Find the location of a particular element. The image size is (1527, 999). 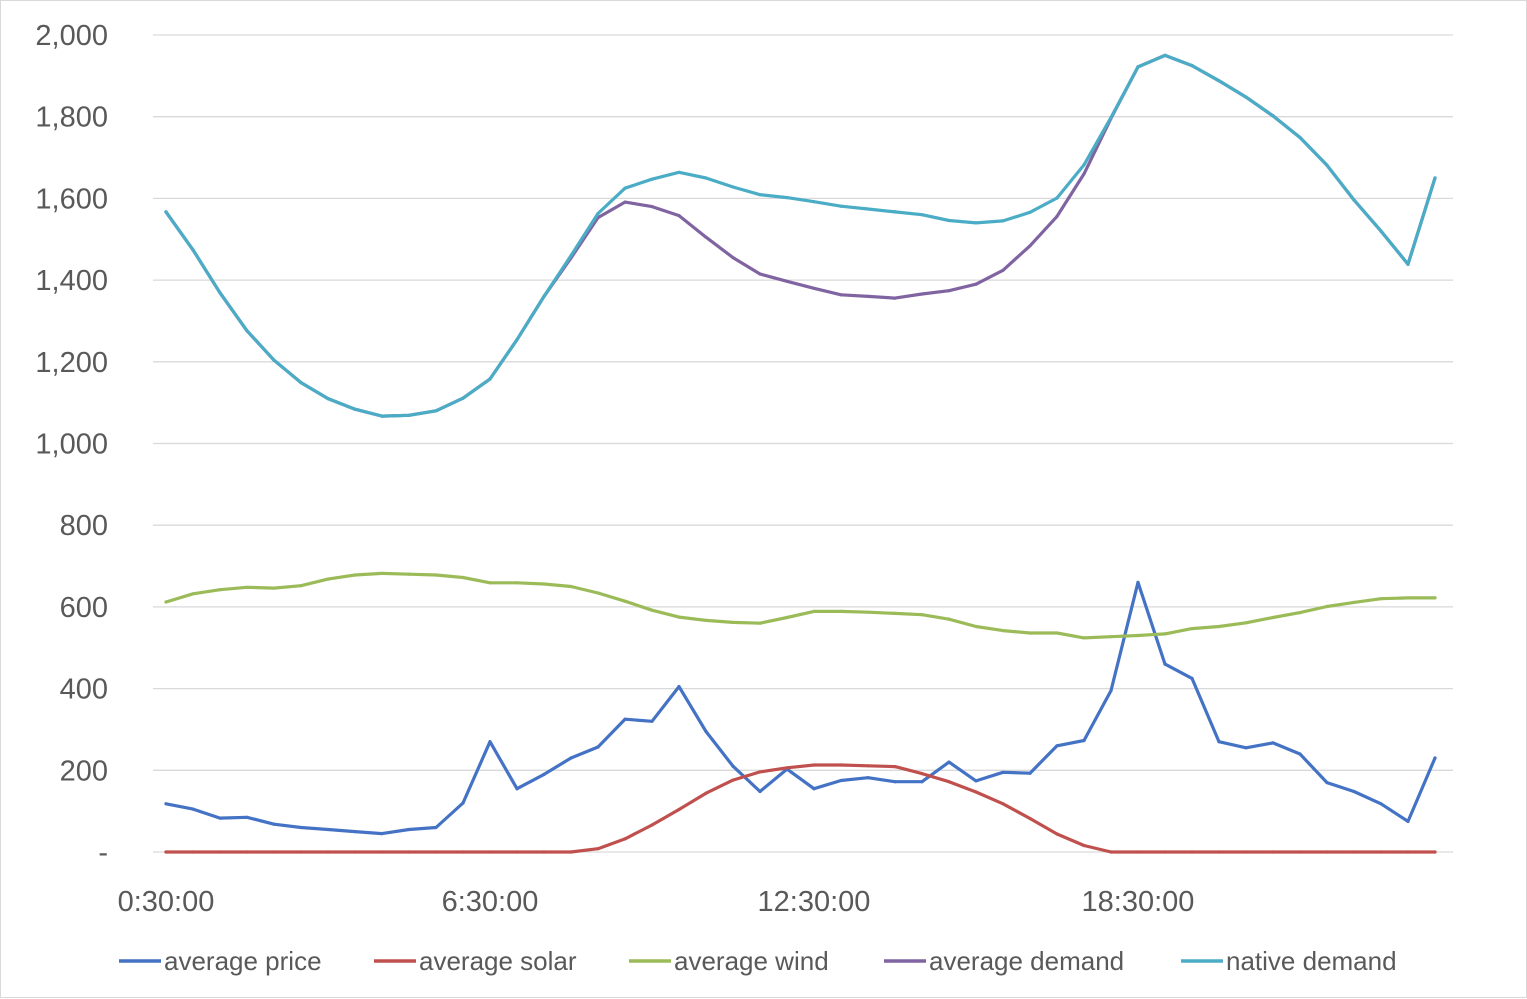

legend-item: average wind is located at coordinates (729, 961).